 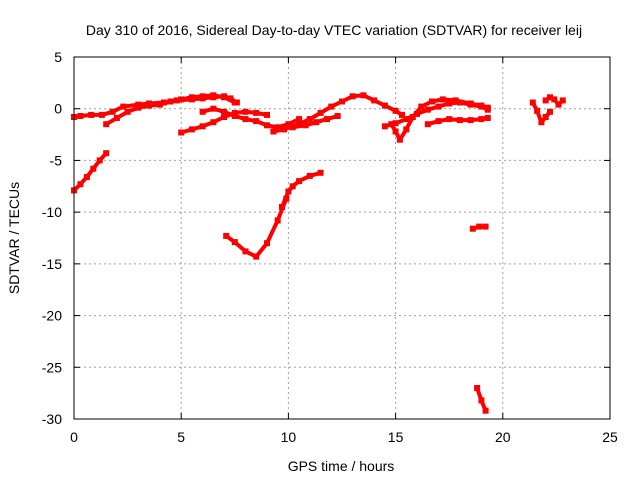 What do you see at coordinates (52, 316) in the screenshot?
I see `y-tick-label: -20` at bounding box center [52, 316].